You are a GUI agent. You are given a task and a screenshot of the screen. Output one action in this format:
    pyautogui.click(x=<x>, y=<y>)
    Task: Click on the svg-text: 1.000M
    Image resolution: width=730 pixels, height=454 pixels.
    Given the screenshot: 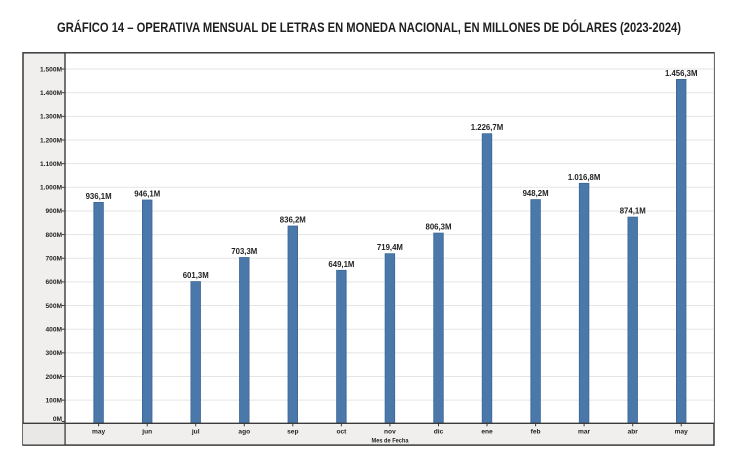 What is the action you would take?
    pyautogui.click(x=51, y=188)
    